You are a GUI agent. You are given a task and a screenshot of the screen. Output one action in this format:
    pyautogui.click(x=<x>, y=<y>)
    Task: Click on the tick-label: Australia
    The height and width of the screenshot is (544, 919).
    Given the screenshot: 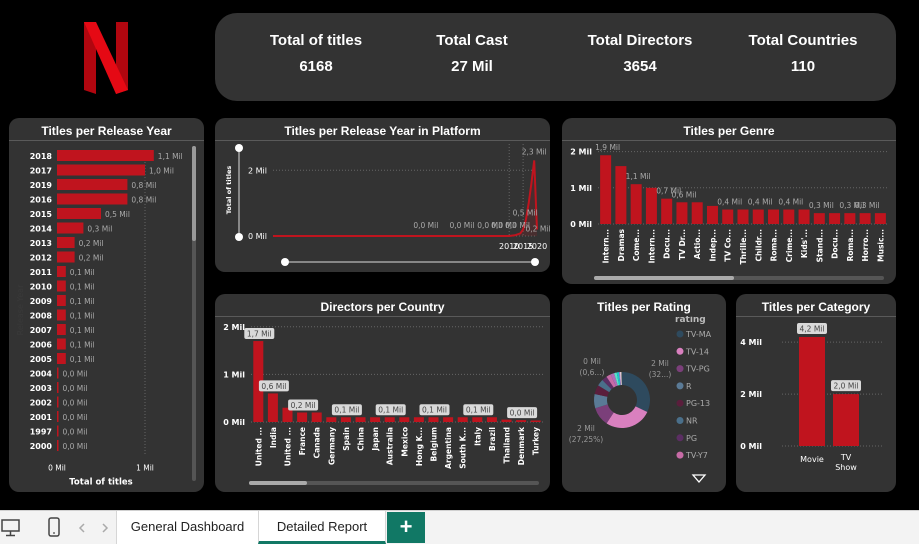 What is the action you would take?
    pyautogui.click(x=390, y=446)
    